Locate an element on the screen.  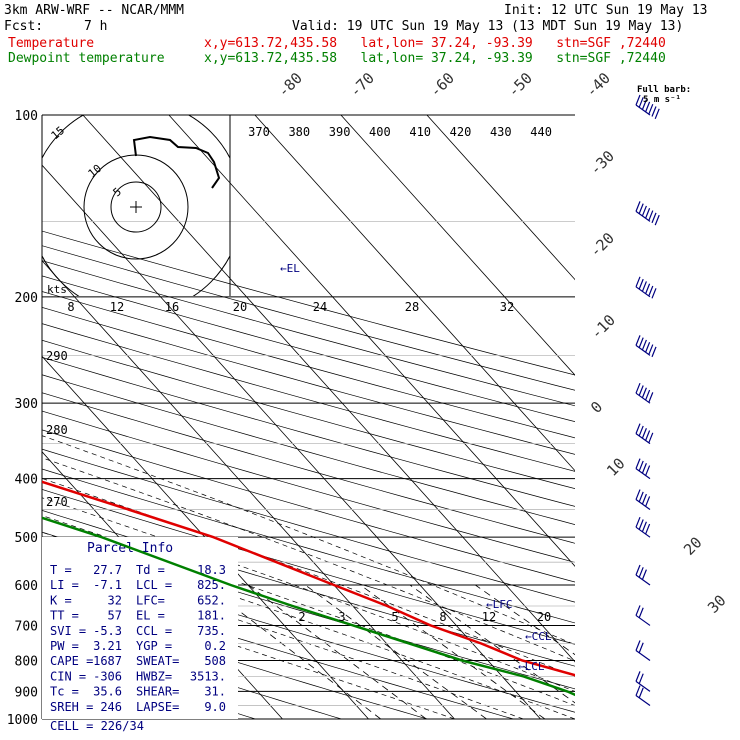
model-title: 3km ARW-WRF -- NCAR/MMM is located at coordinates (94, 10).